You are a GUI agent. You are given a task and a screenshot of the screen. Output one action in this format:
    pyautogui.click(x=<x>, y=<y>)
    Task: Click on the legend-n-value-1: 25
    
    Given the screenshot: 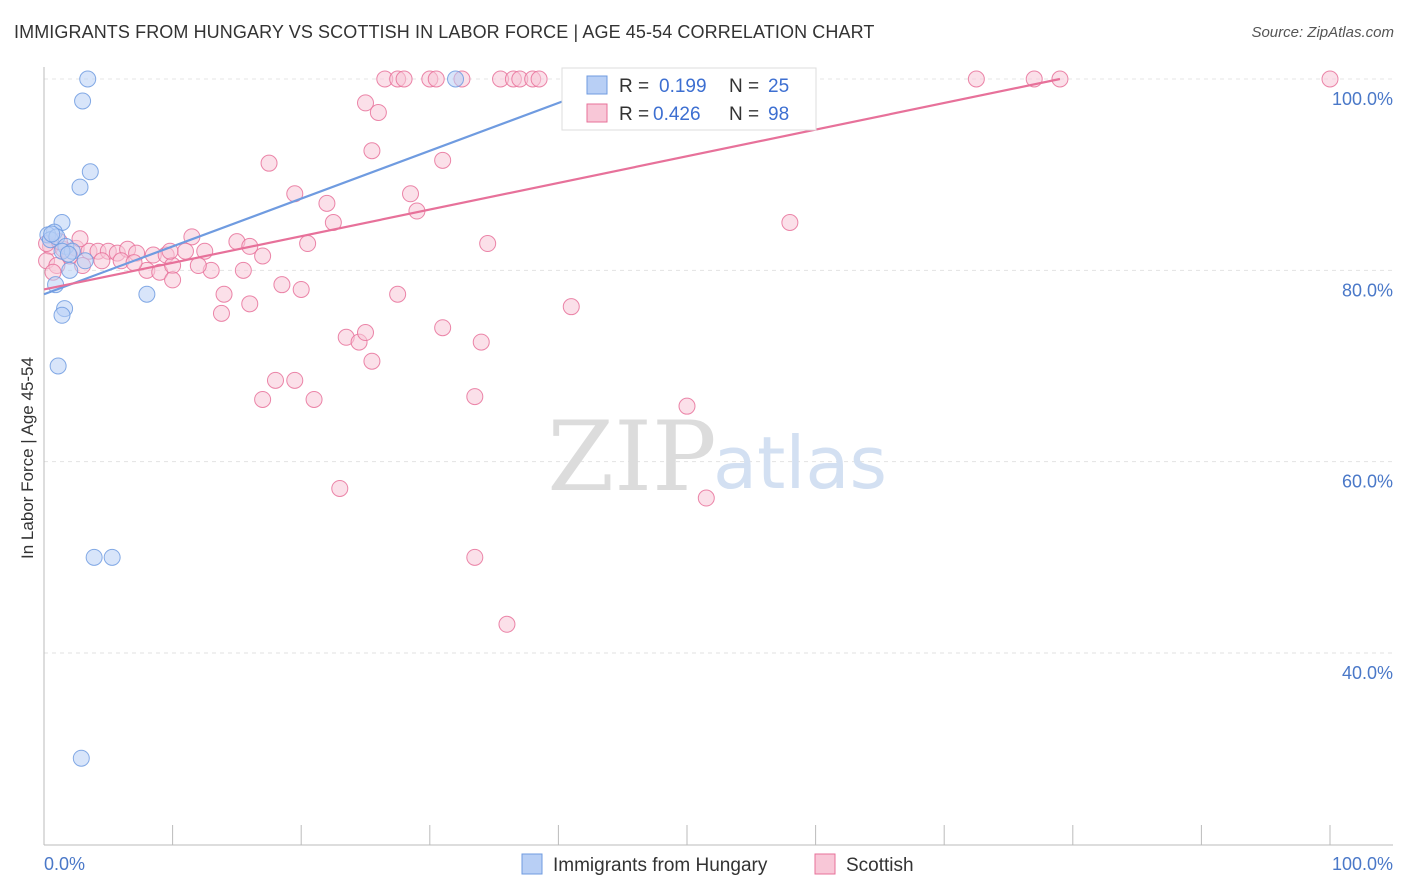 What is the action you would take?
    pyautogui.click(x=778, y=86)
    